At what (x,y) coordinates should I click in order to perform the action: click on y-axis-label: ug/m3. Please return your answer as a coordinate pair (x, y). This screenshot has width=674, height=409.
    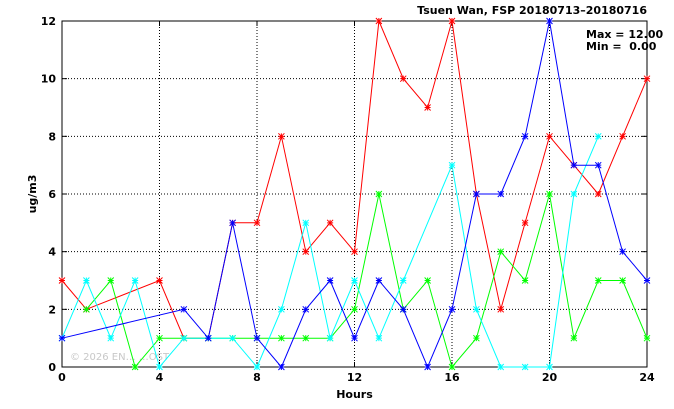
    Looking at the image, I should click on (32, 194).